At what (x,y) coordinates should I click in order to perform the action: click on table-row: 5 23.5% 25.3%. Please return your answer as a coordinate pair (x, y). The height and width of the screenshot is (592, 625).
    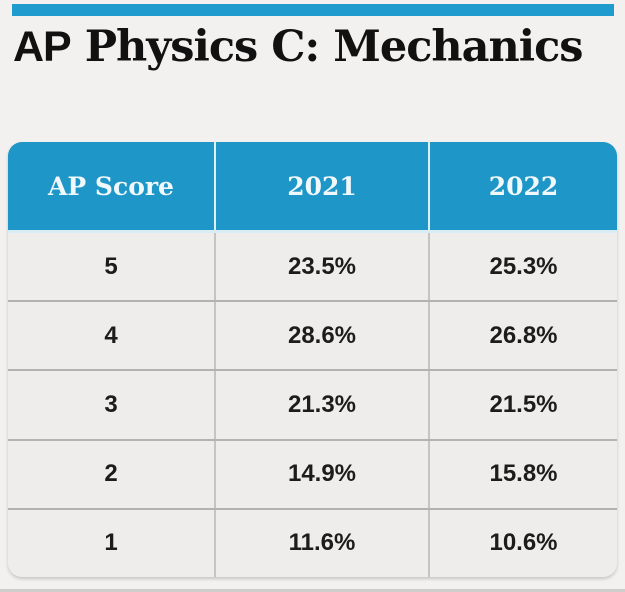
    Looking at the image, I should click on (312, 267).